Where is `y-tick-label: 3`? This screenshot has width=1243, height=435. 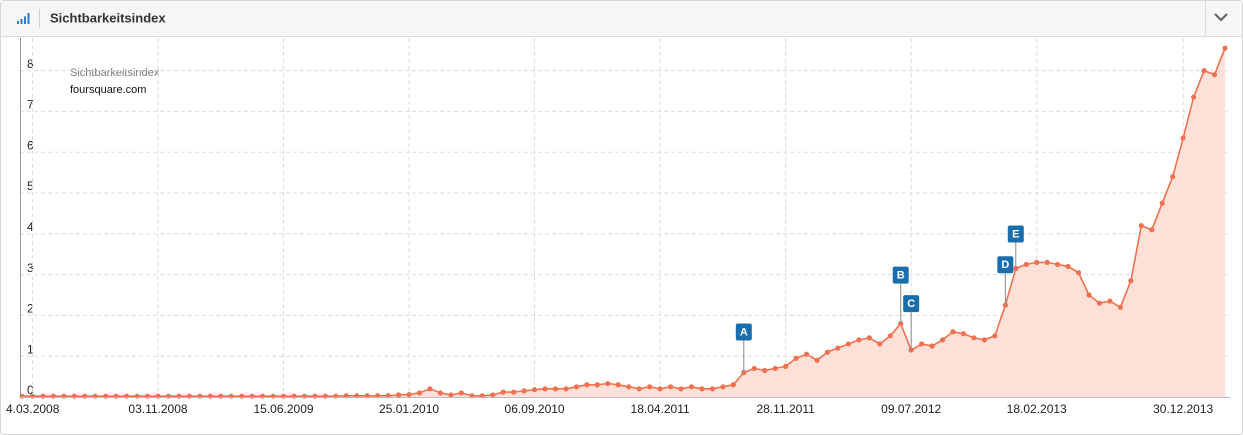 y-tick-label: 3 is located at coordinates (30, 268).